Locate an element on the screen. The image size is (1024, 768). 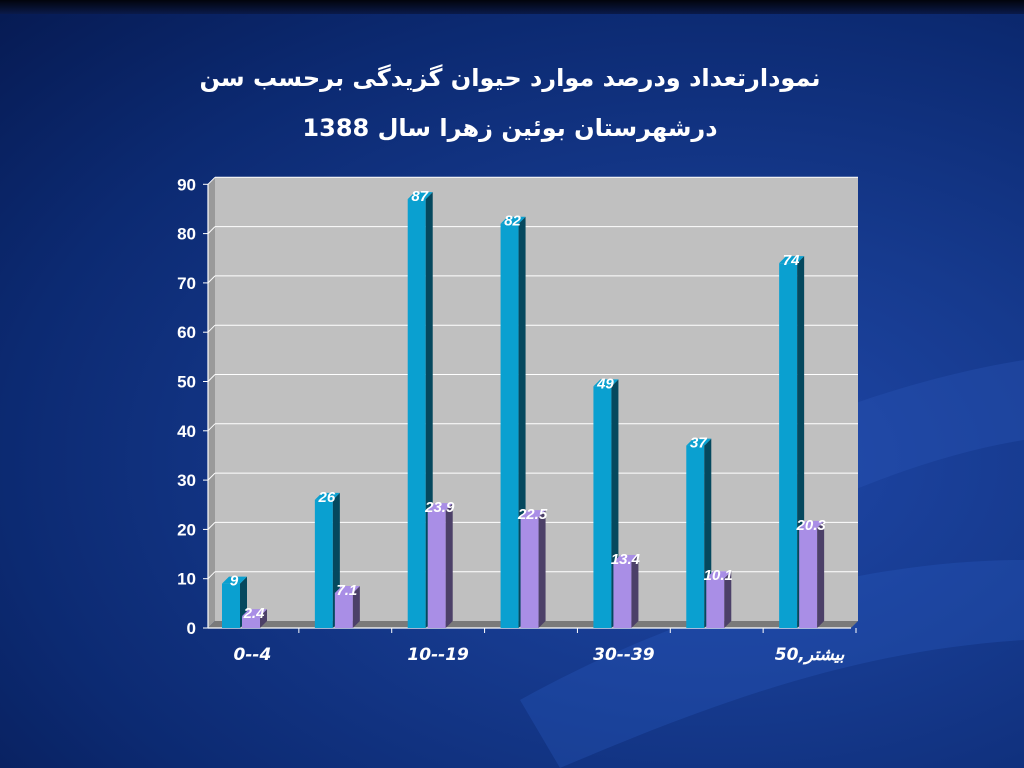
data-label: 13.4 is located at coordinates (626, 559).